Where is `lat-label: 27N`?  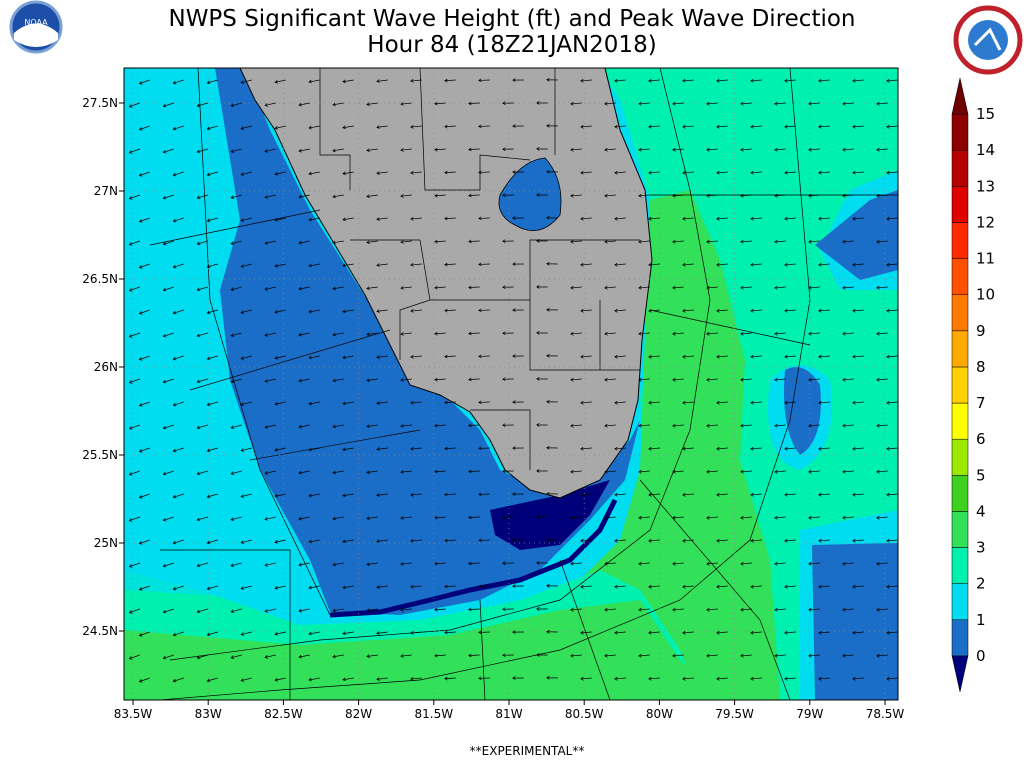
lat-label: 27N is located at coordinates (106, 191).